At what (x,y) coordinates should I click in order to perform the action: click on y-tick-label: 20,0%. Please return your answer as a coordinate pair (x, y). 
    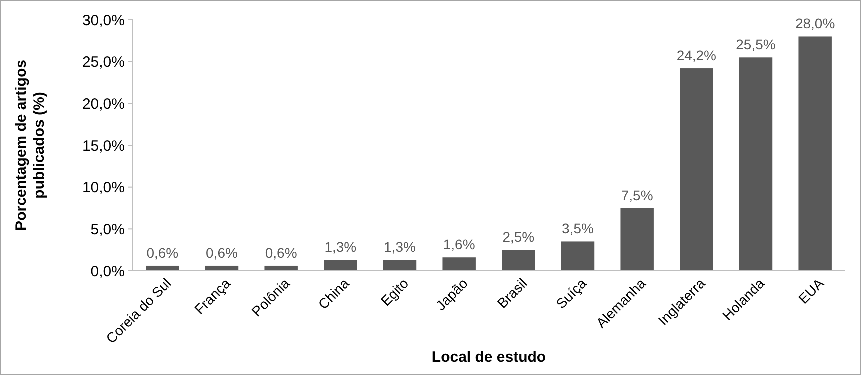
    Looking at the image, I should click on (103, 104).